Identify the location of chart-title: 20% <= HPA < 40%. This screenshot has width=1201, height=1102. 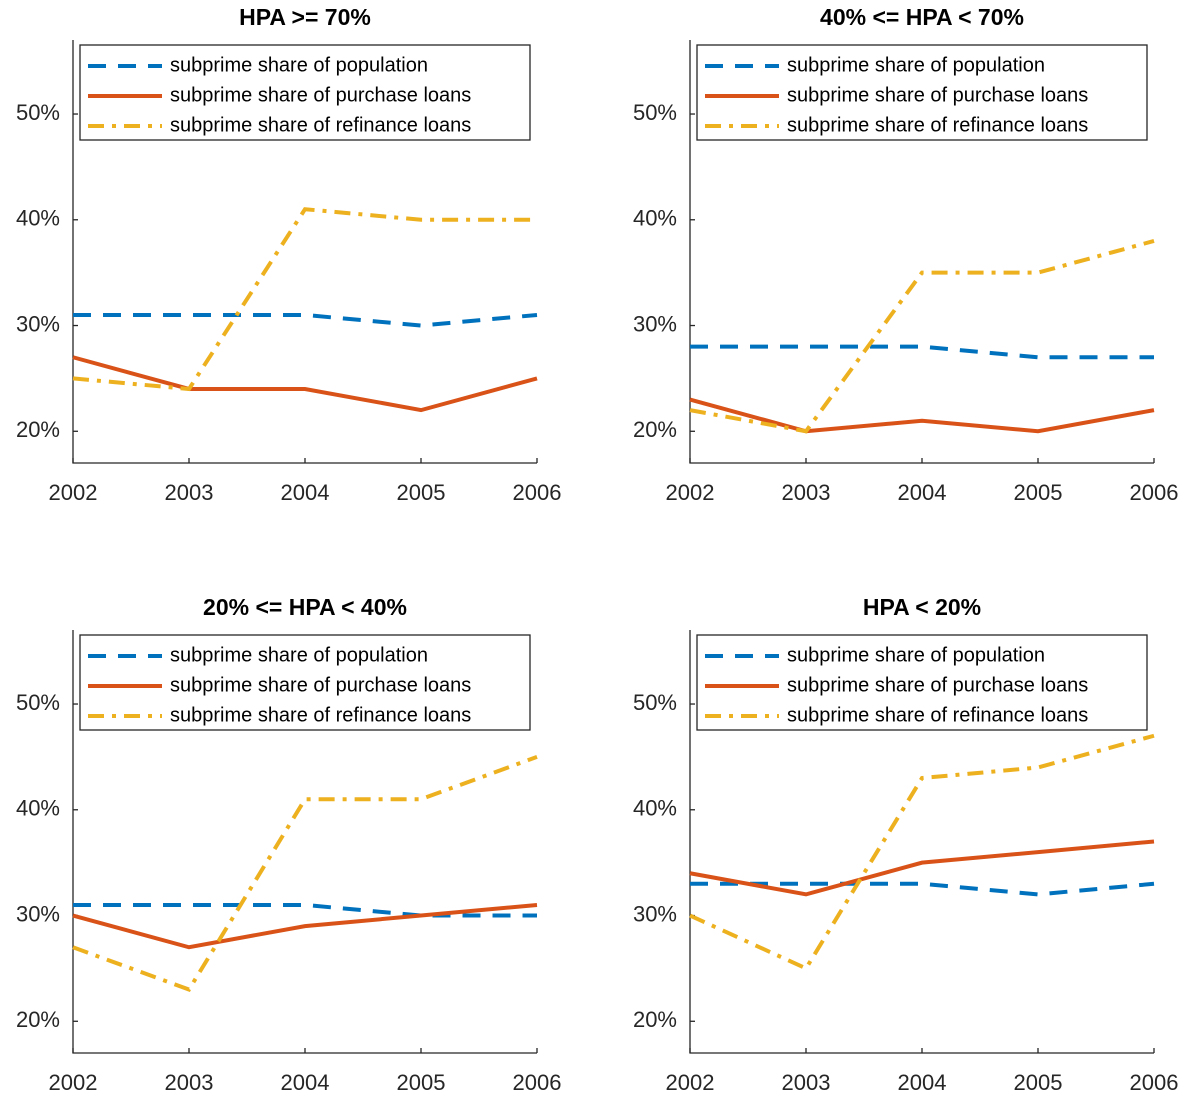
(305, 607).